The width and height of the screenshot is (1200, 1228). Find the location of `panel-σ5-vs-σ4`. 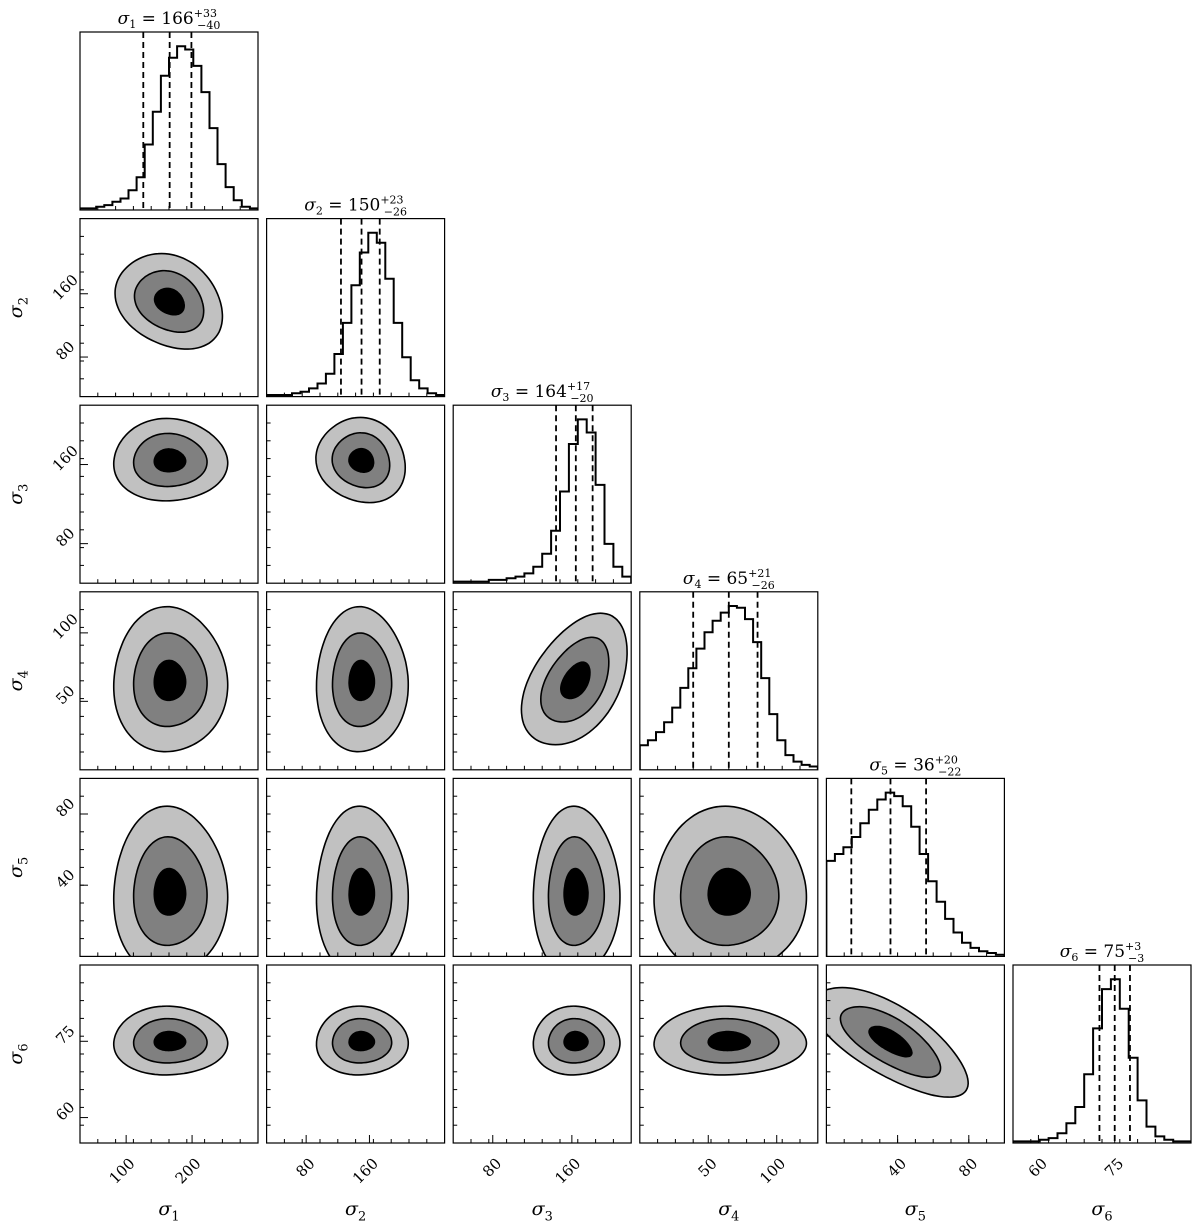

panel-σ5-vs-σ4 is located at coordinates (729, 867).